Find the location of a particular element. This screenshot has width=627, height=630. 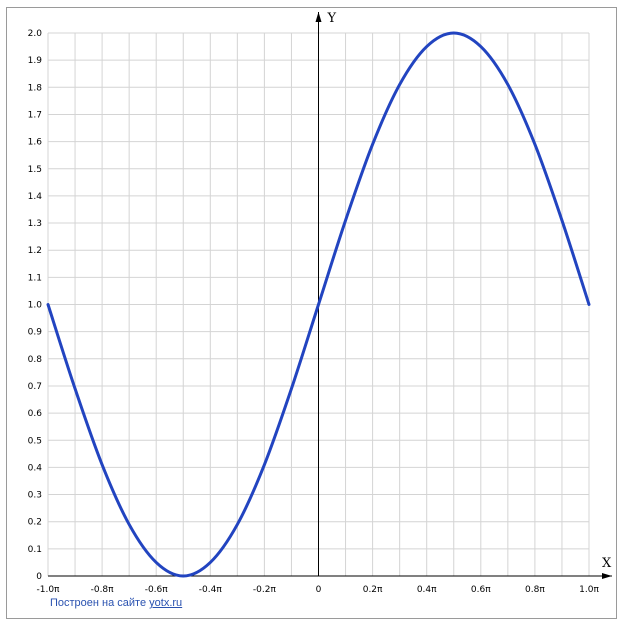

y-tick-label: 1.0 is located at coordinates (35, 306).